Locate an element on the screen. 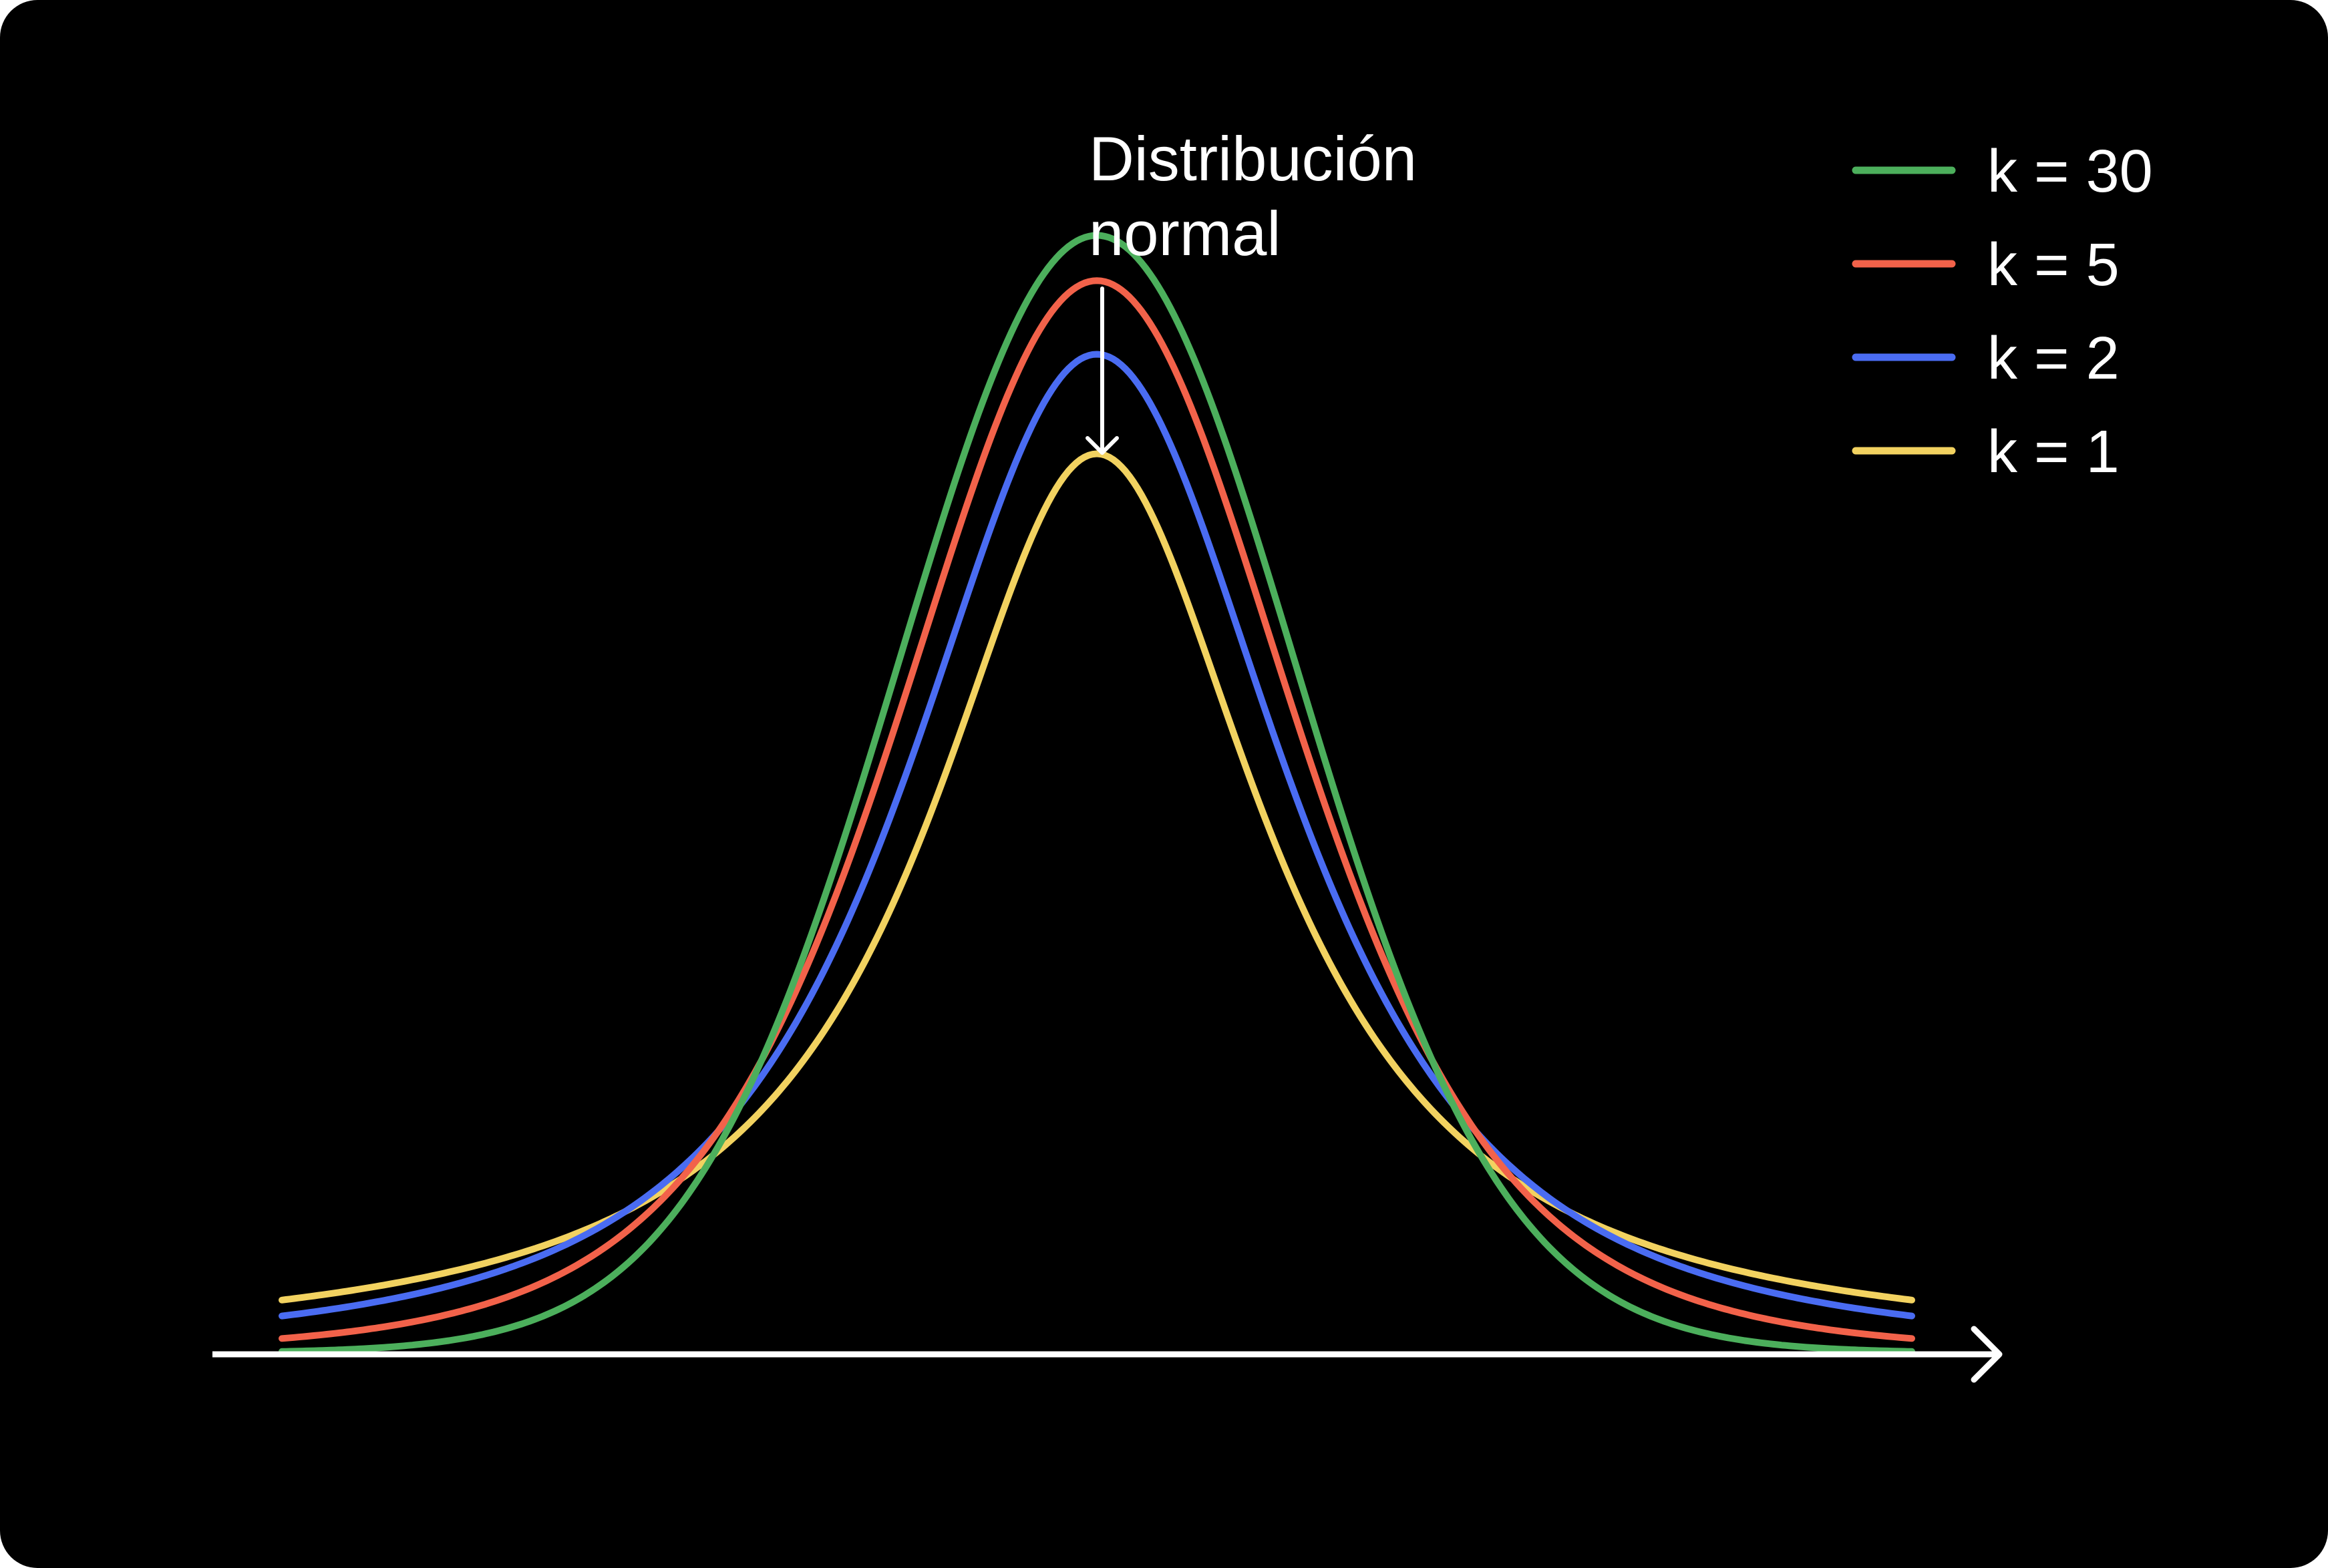 The image size is (2328, 1568). legend-label-df-5: k = 5 is located at coordinates (2053, 265).